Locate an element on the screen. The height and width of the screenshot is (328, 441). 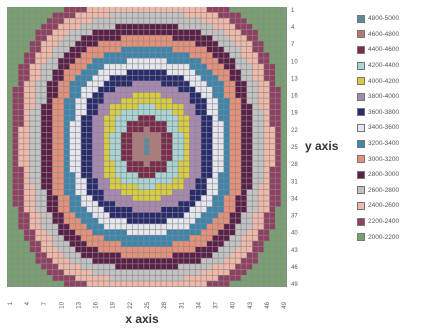
x-tick-label: 25 is located at coordinates (148, 304).